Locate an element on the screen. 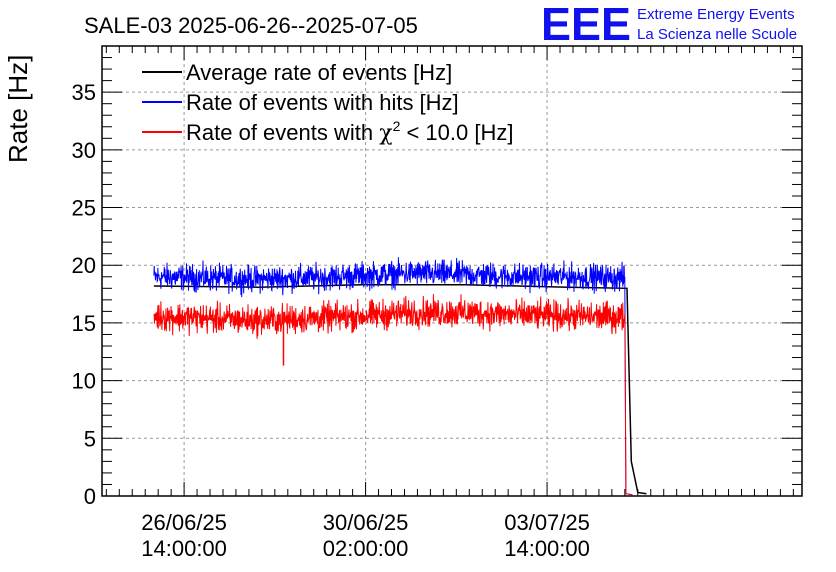 Image resolution: width=836 pixels, height=572 pixels. y-tick-label: 10 is located at coordinates (84, 381).